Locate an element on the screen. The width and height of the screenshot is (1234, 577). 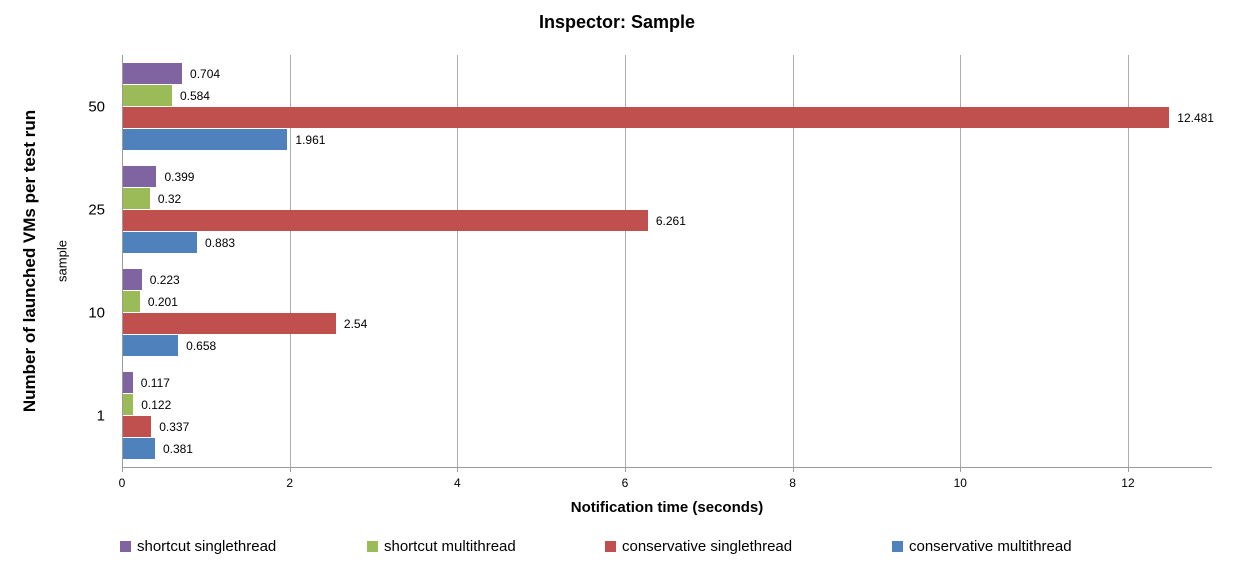
x-tick-label: 12 is located at coordinates (1128, 483).